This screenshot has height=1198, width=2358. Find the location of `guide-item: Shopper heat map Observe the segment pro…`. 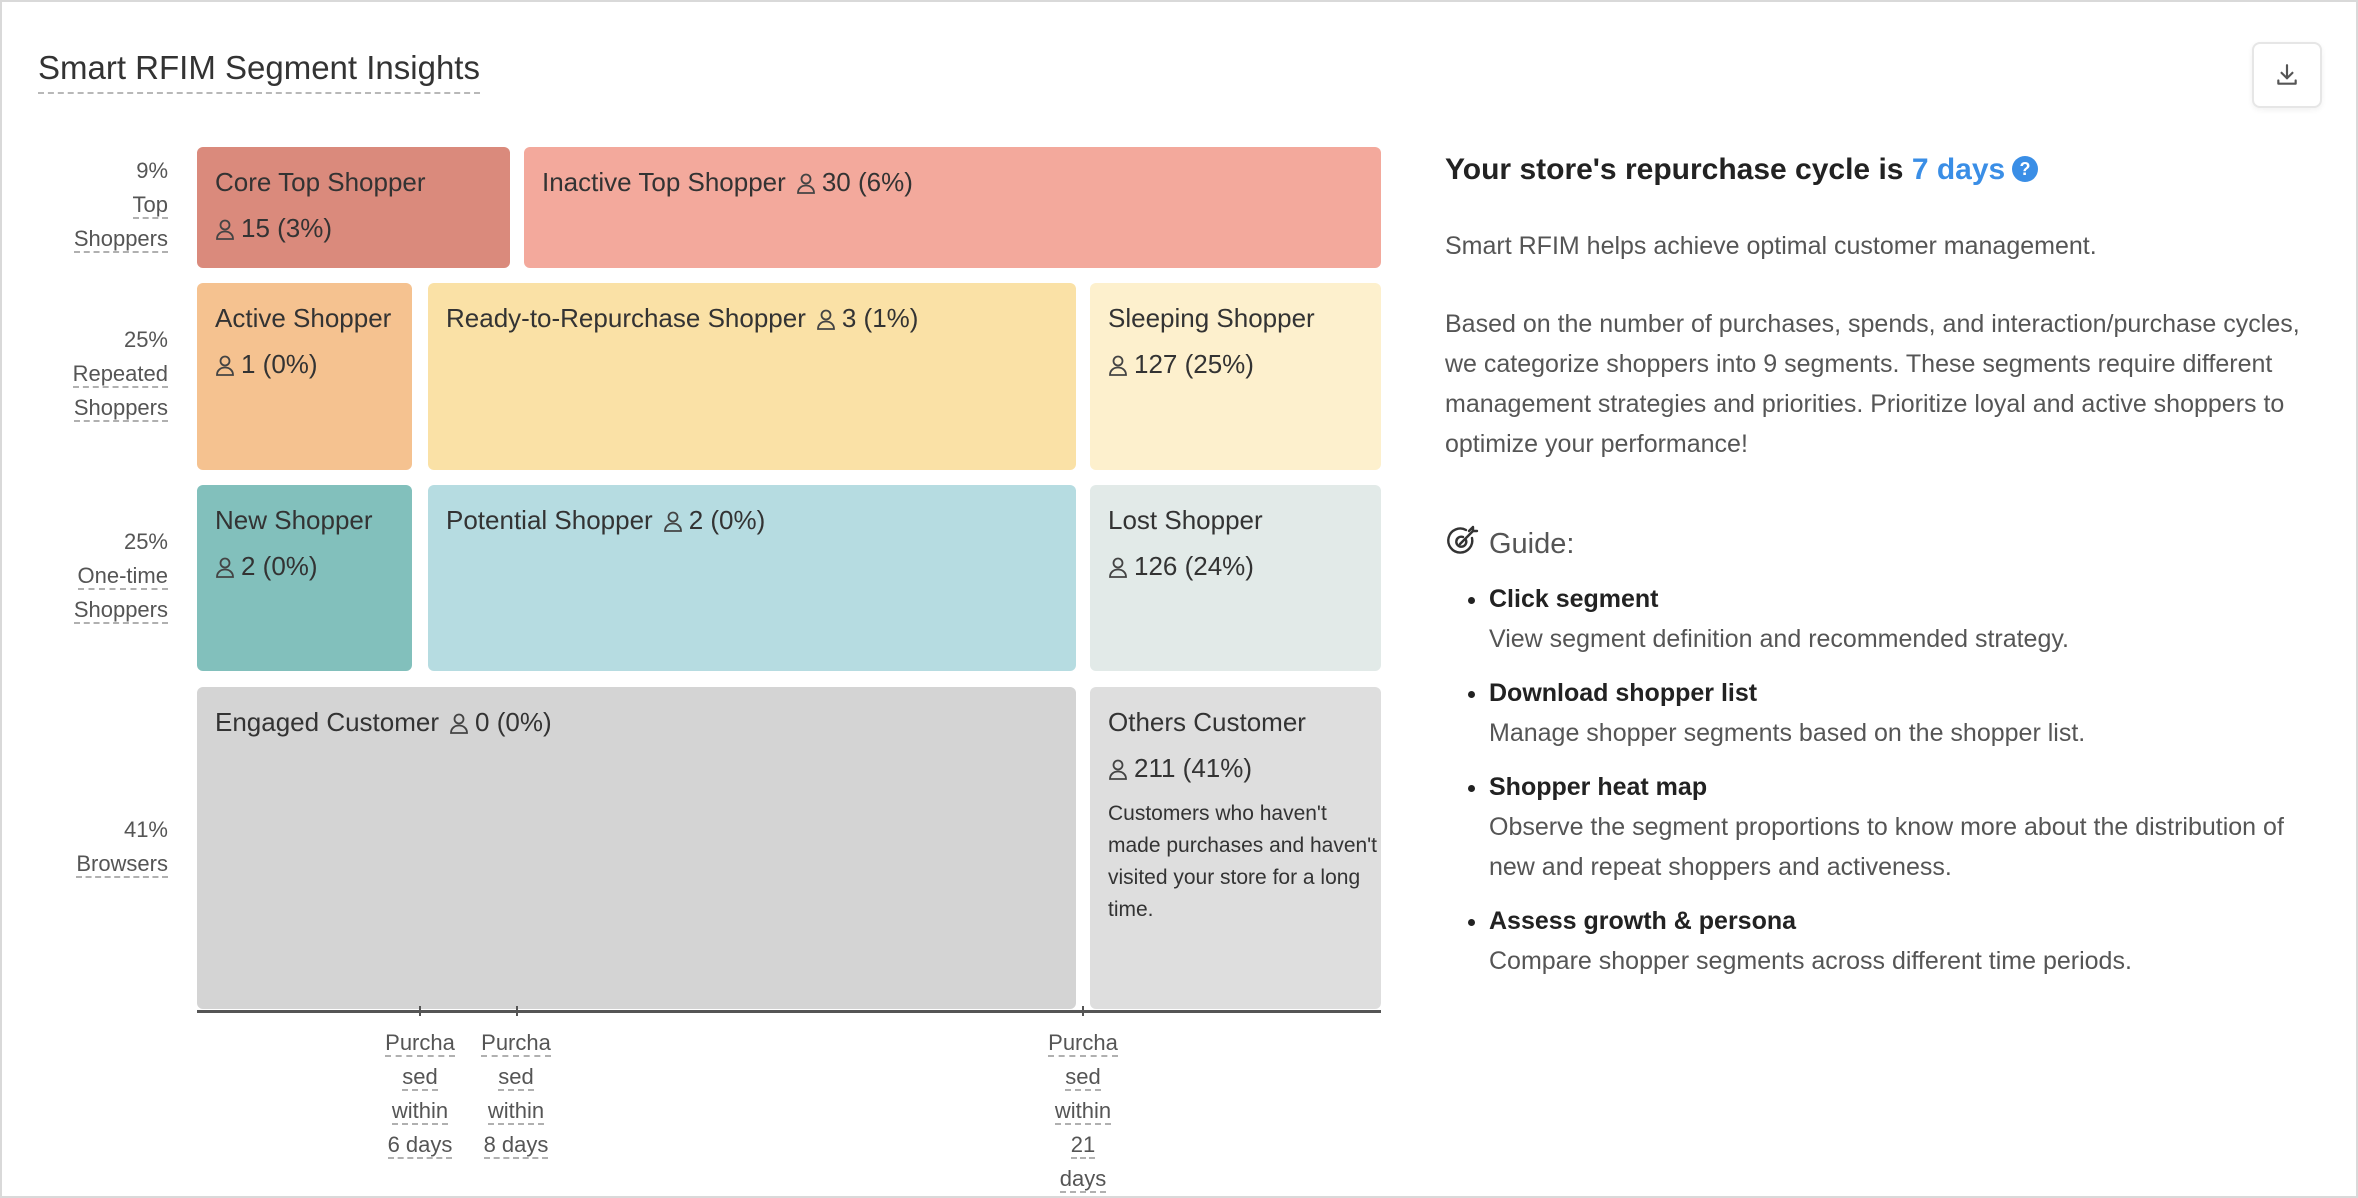

guide-item: Shopper heat map Observe the segment pro… is located at coordinates (1907, 827).